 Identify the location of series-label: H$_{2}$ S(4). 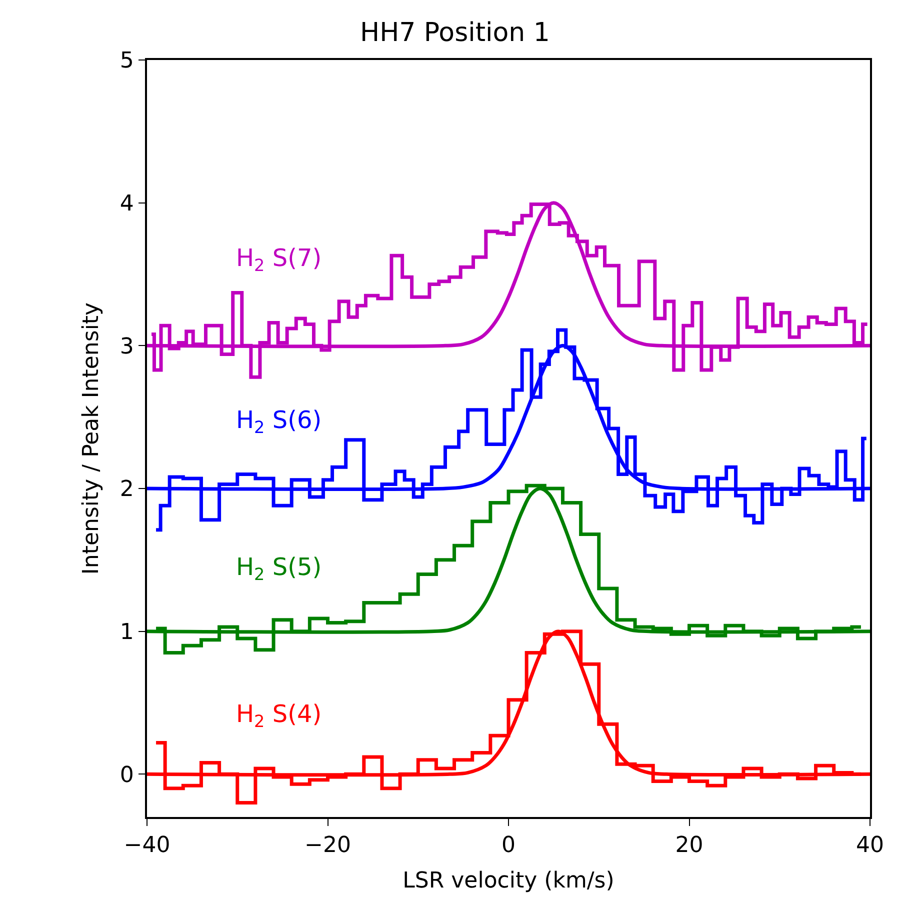
(279, 716).